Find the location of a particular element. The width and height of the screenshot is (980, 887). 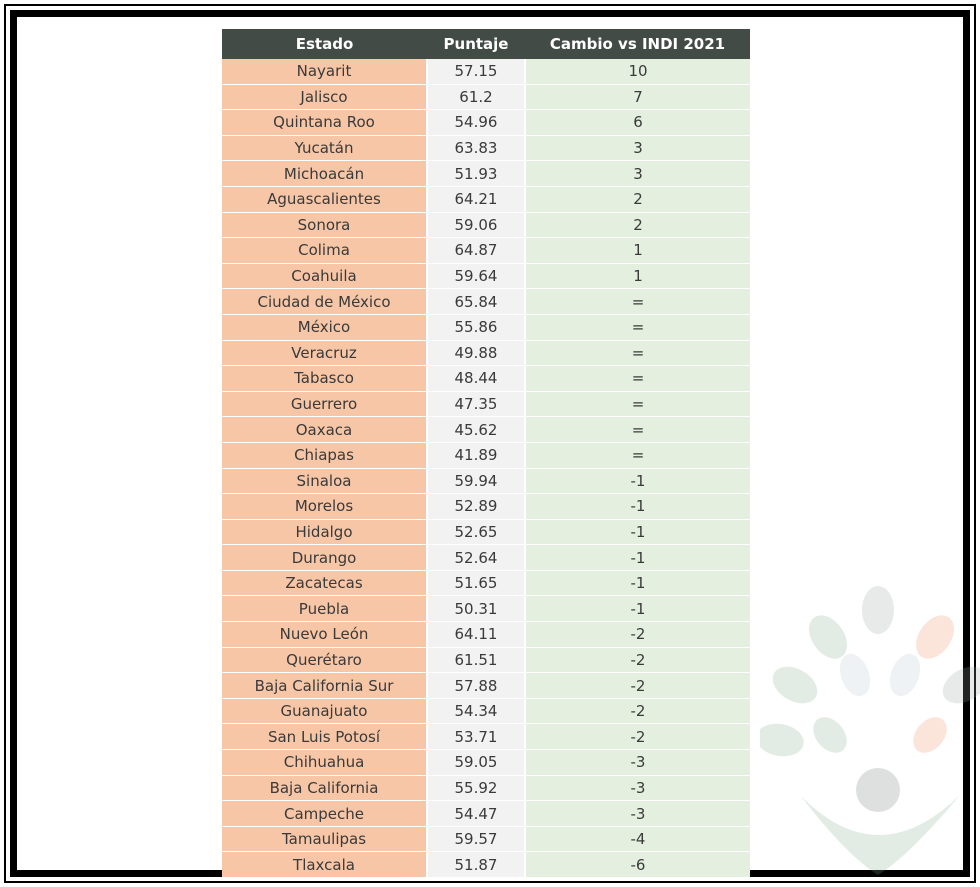

cambio-cell: 7 is located at coordinates (637, 97).